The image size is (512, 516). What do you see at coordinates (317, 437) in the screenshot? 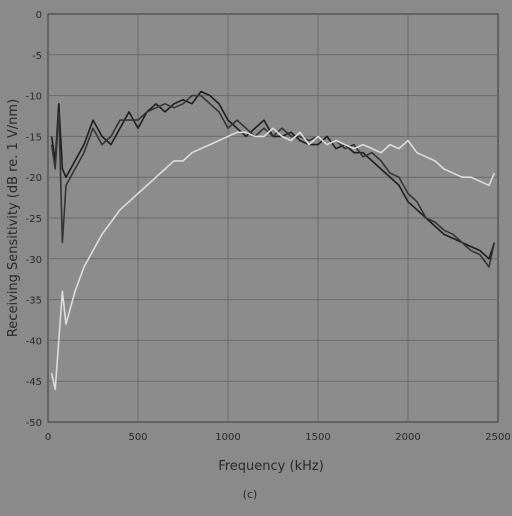
I see `x-tick-label: 1500` at bounding box center [317, 437].